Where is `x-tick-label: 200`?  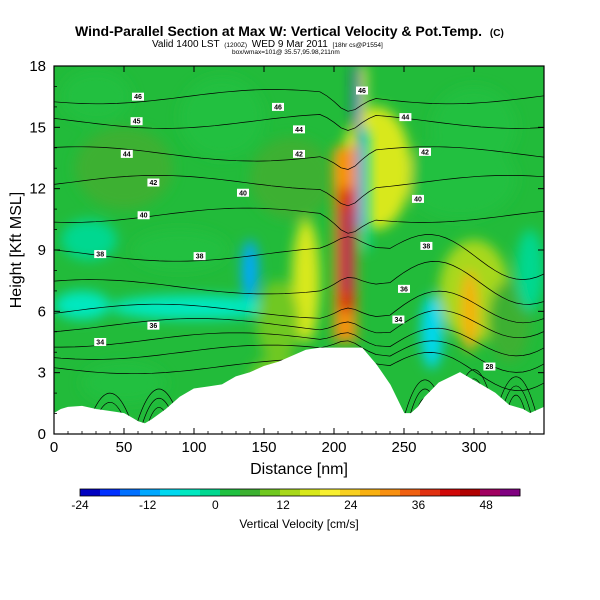 x-tick-label: 200 is located at coordinates (333, 447).